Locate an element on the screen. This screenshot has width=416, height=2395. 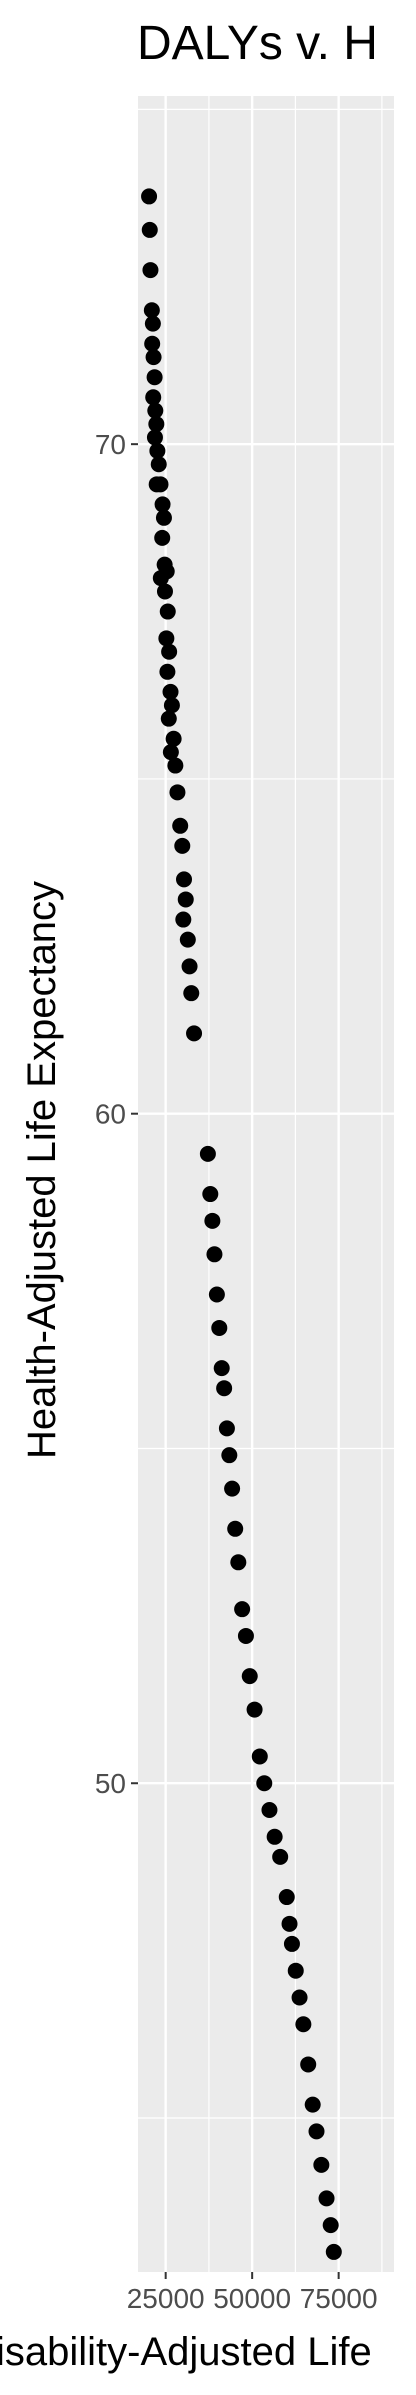
y-tick-label: 60 is located at coordinates (110, 1114).